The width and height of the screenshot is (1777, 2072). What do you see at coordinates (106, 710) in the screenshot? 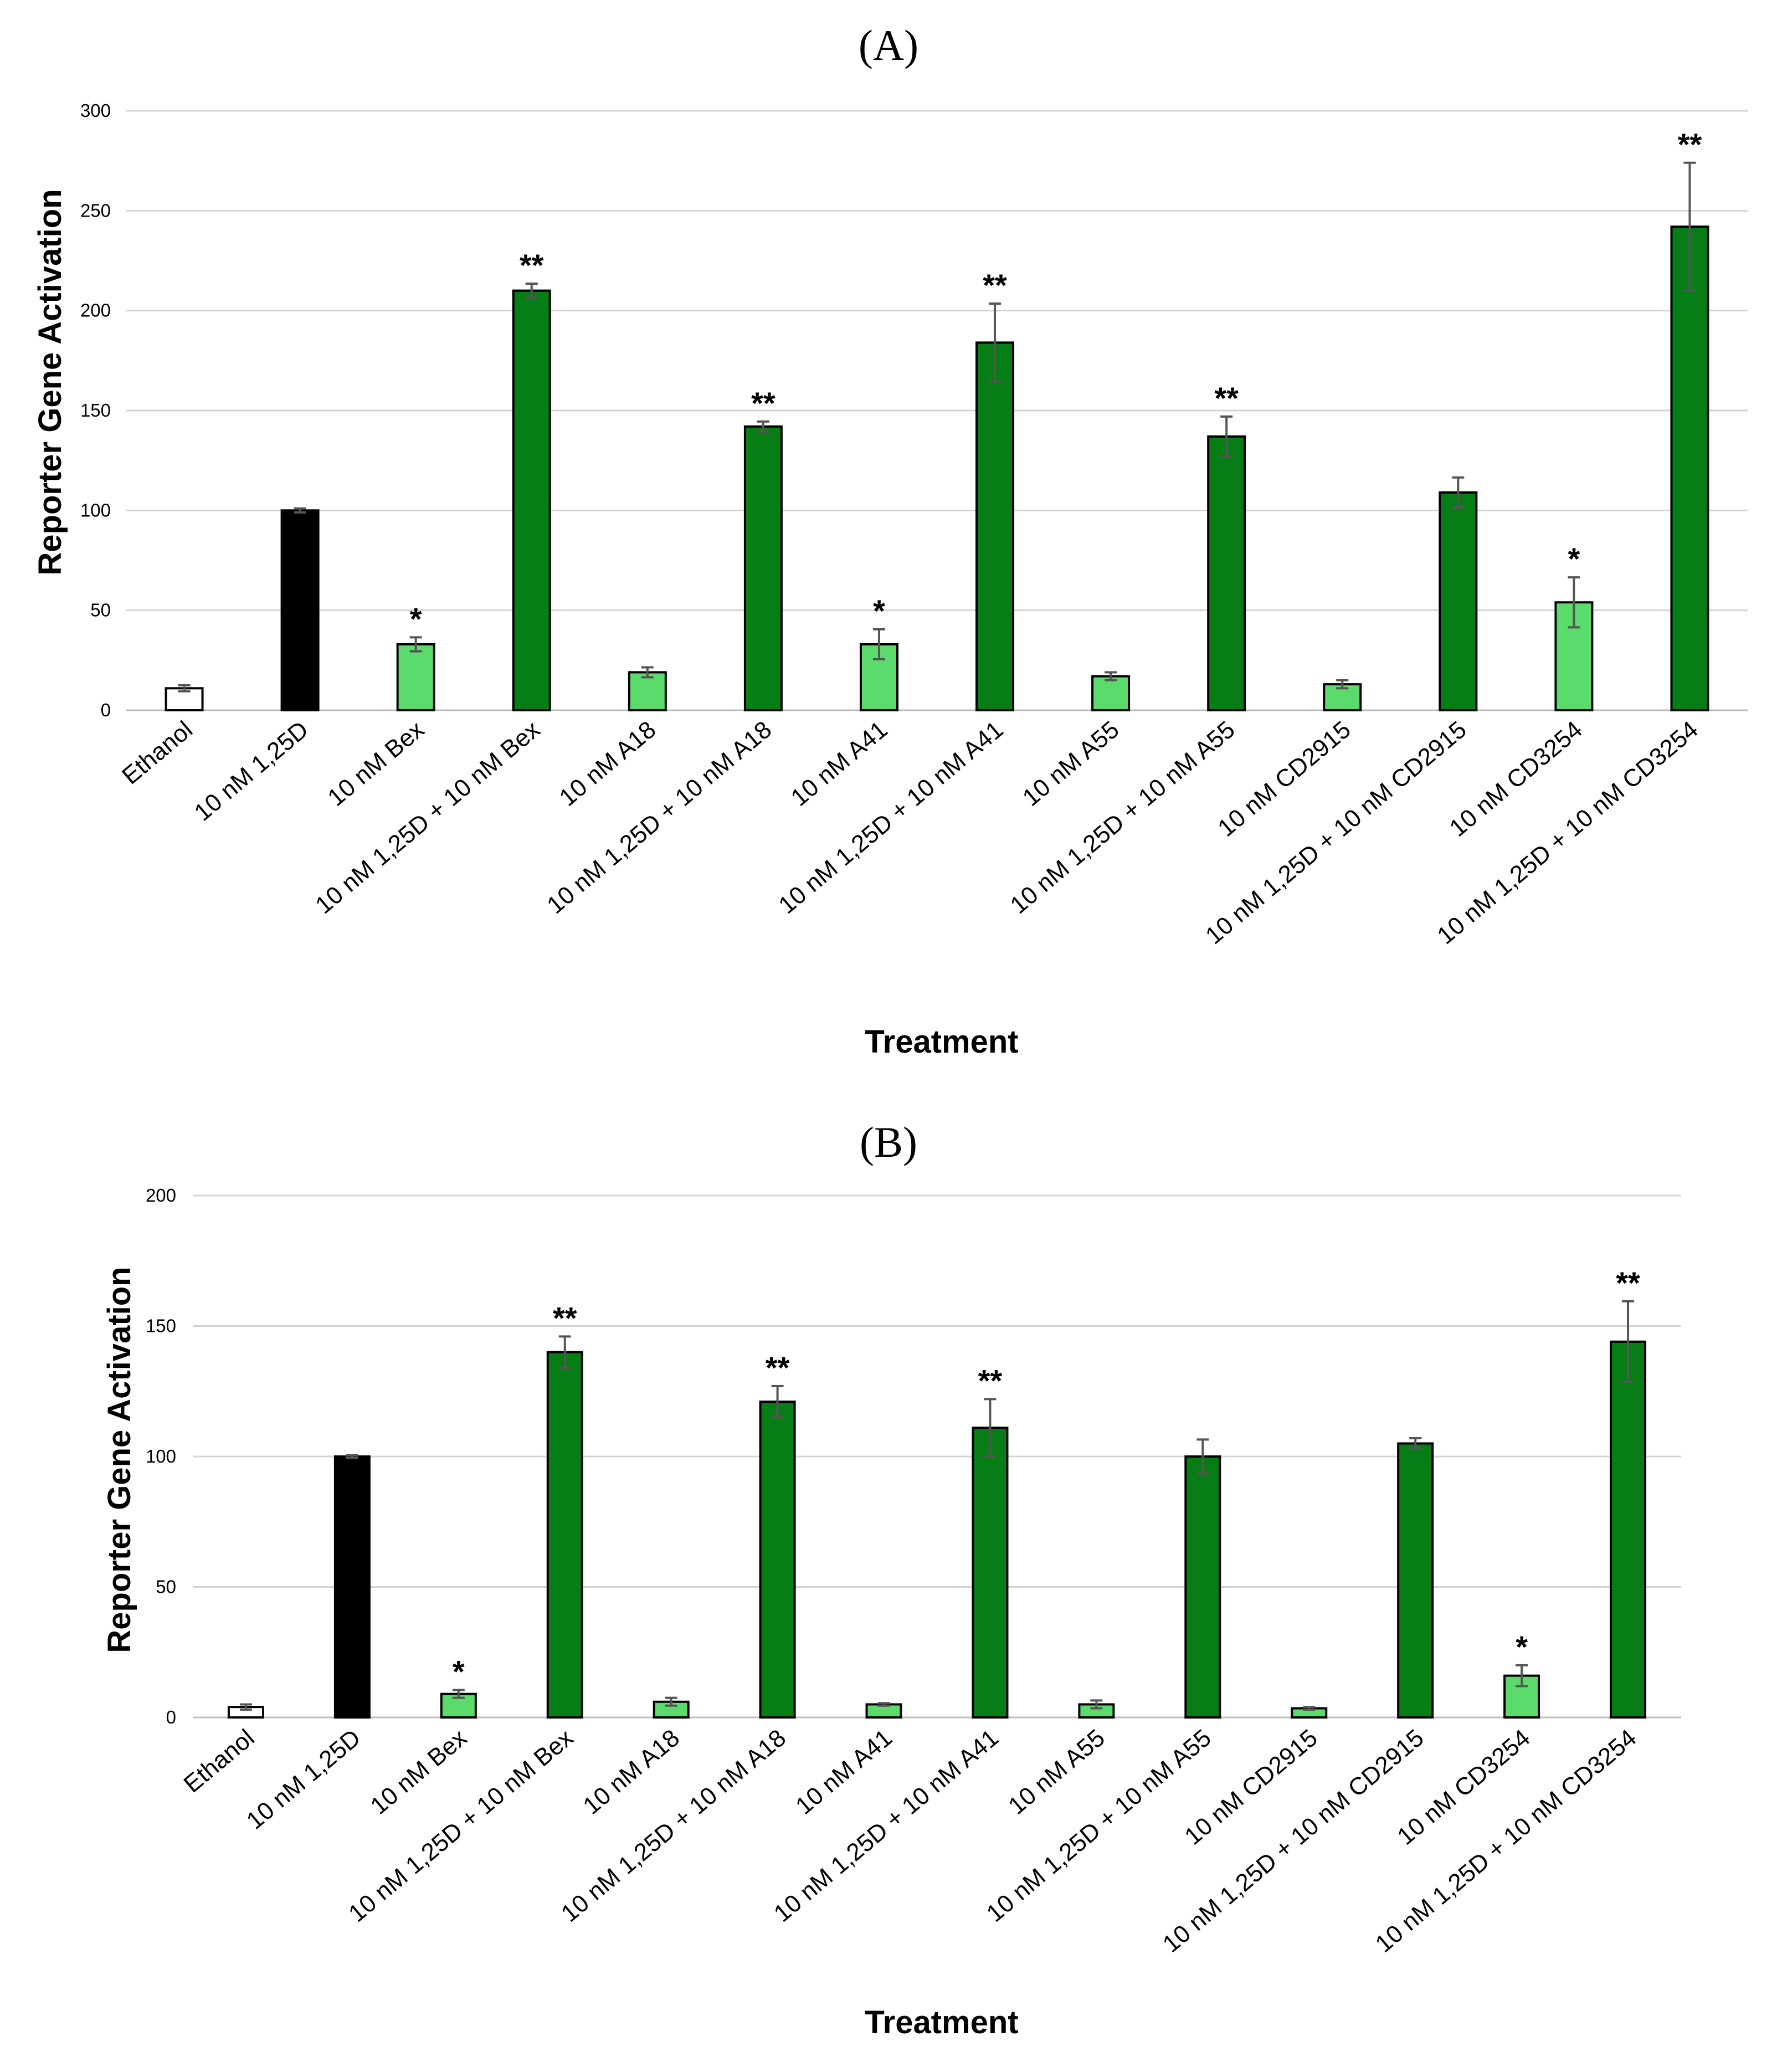
I see `panel-a-y-tick-label: 0` at bounding box center [106, 710].